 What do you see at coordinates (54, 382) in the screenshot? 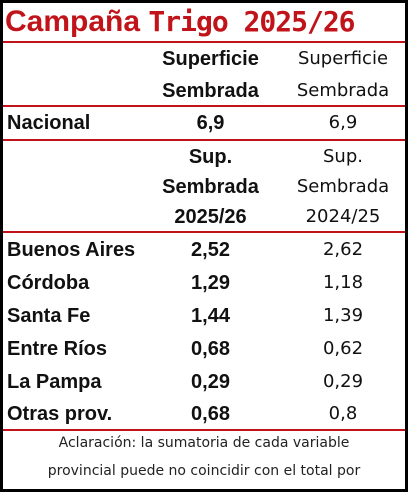
I see `row-label-province: La Pampa` at bounding box center [54, 382].